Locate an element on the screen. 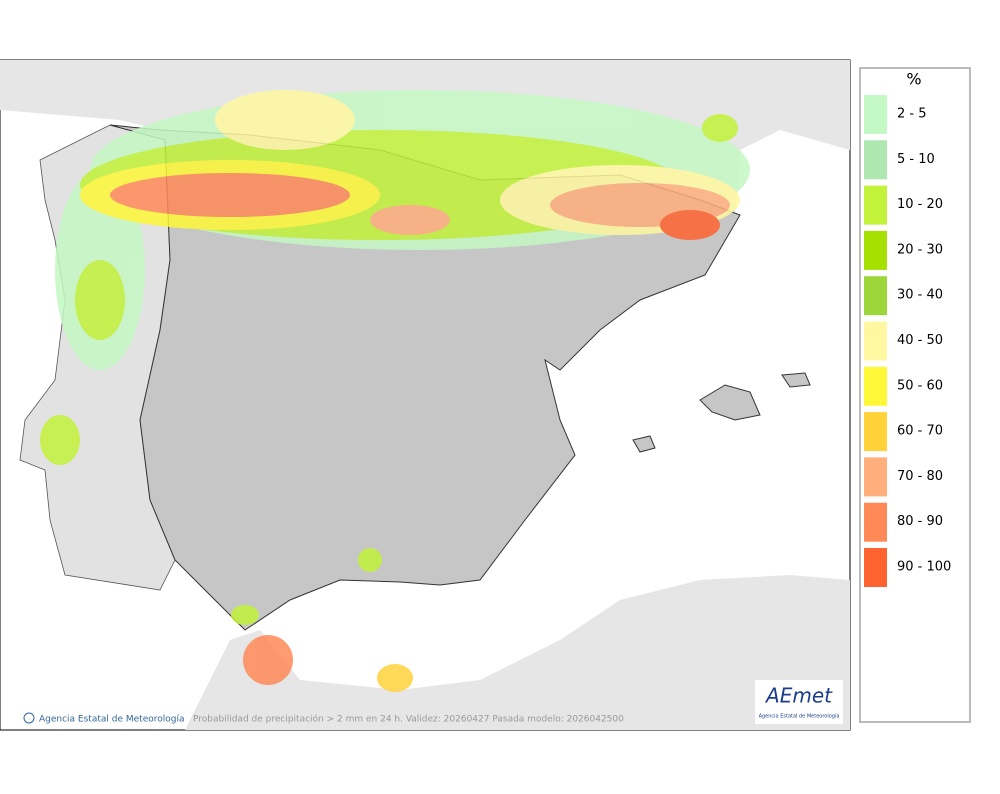 This screenshot has width=1000, height=794. ibiza is located at coordinates (644, 444).